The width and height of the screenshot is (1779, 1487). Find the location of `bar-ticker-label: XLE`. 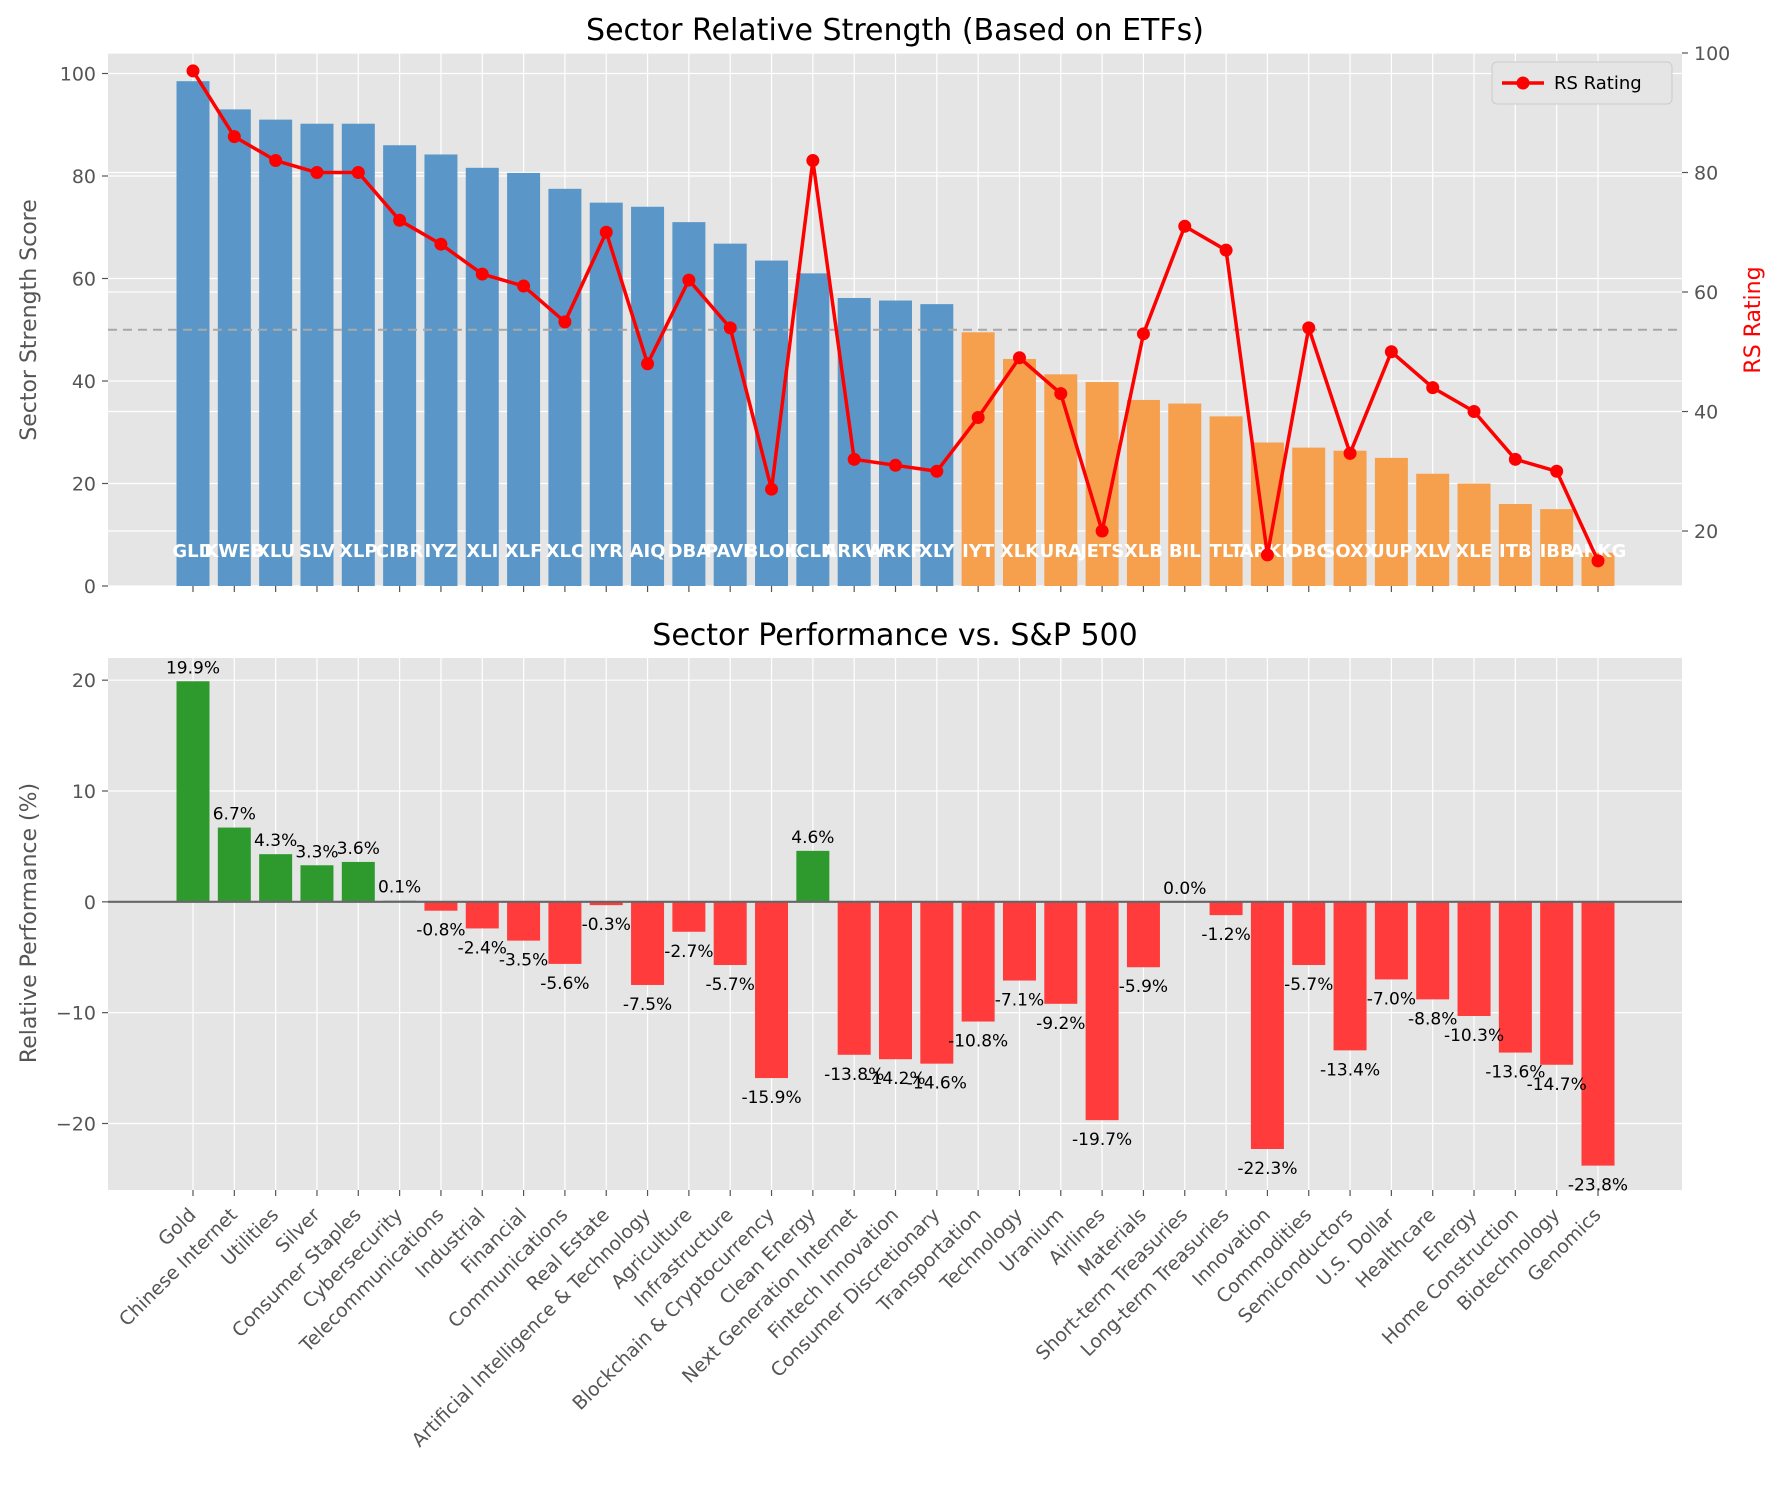

bar-ticker-label: XLE is located at coordinates (1474, 551).